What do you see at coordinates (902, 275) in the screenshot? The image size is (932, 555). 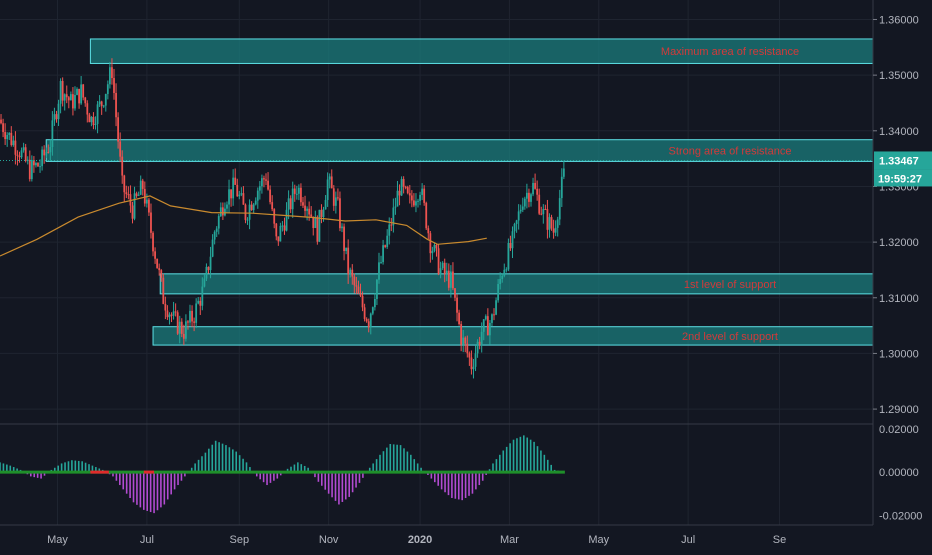 I see `price-axis-bg` at bounding box center [902, 275].